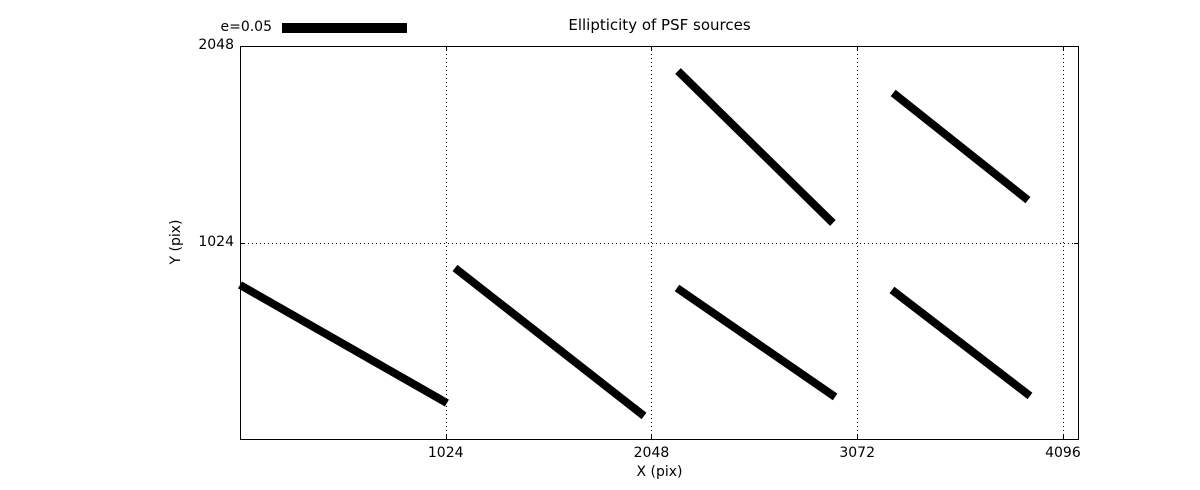 The height and width of the screenshot is (490, 1200). What do you see at coordinates (246, 27) in the screenshot?
I see `legend-label: e=0.05` at bounding box center [246, 27].